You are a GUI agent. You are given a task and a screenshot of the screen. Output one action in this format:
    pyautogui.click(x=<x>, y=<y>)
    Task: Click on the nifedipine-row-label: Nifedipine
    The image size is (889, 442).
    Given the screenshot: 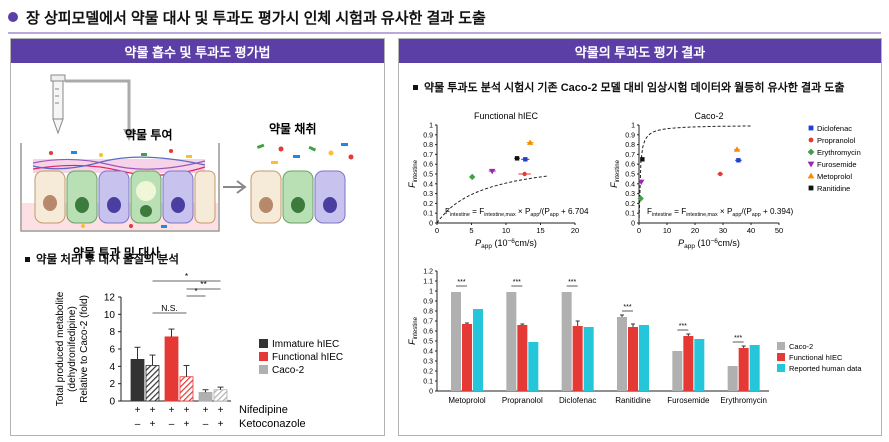 What is the action you would take?
    pyautogui.click(x=263, y=410)
    